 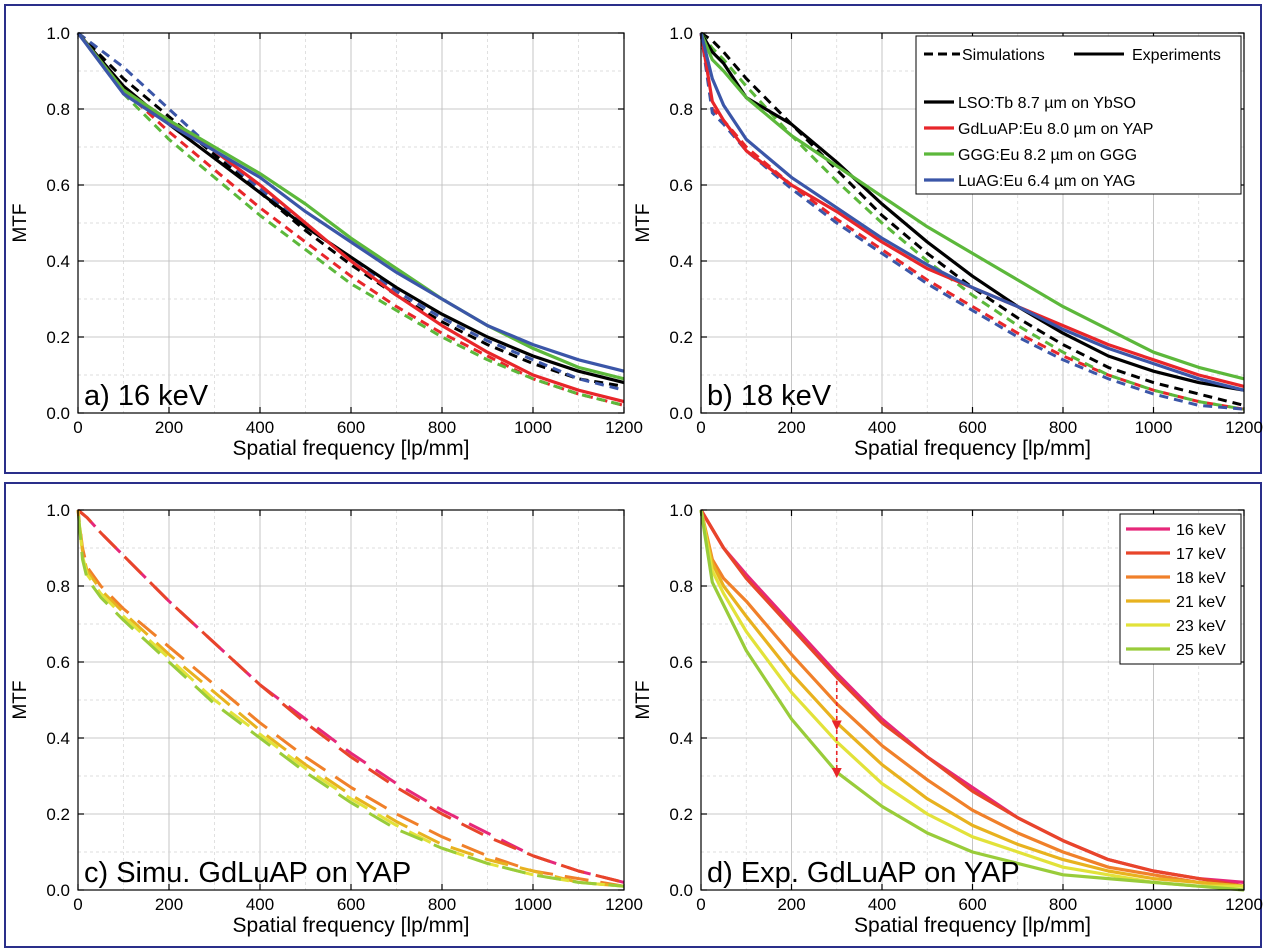 What do you see at coordinates (863, 873) in the screenshot?
I see `panel-label: d) Exp. GdLuAP on YAP` at bounding box center [863, 873].